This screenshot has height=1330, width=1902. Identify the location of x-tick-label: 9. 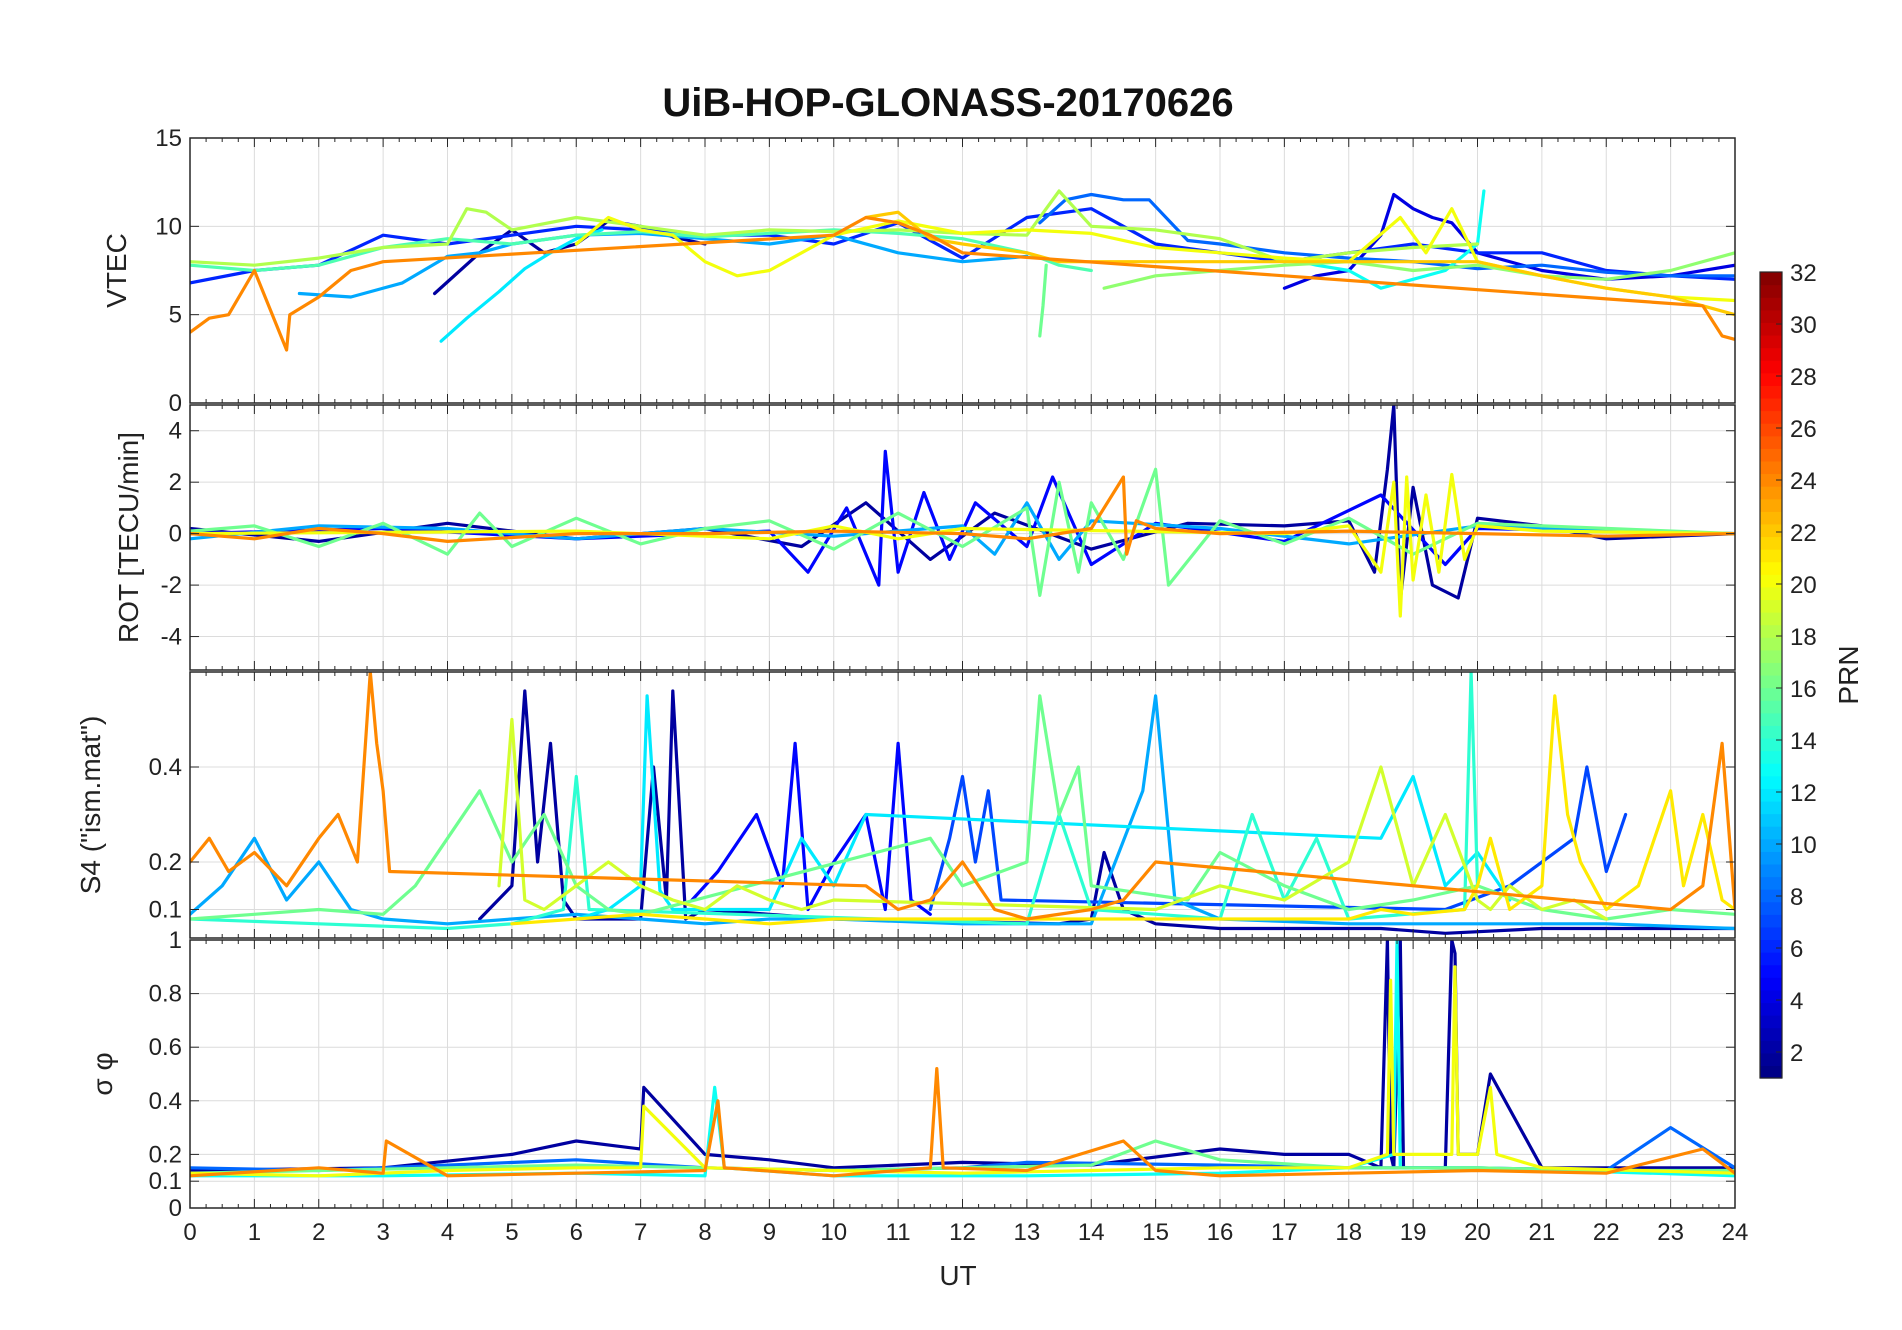
(769, 1232).